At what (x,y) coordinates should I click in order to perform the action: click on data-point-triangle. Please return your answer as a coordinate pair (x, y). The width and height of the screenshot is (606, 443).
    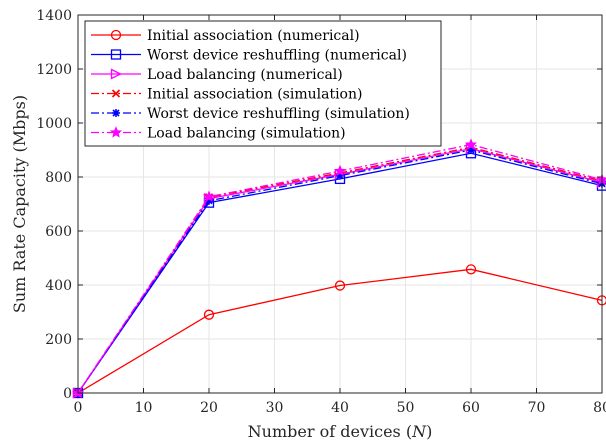
    Looking at the image, I should click on (116, 74).